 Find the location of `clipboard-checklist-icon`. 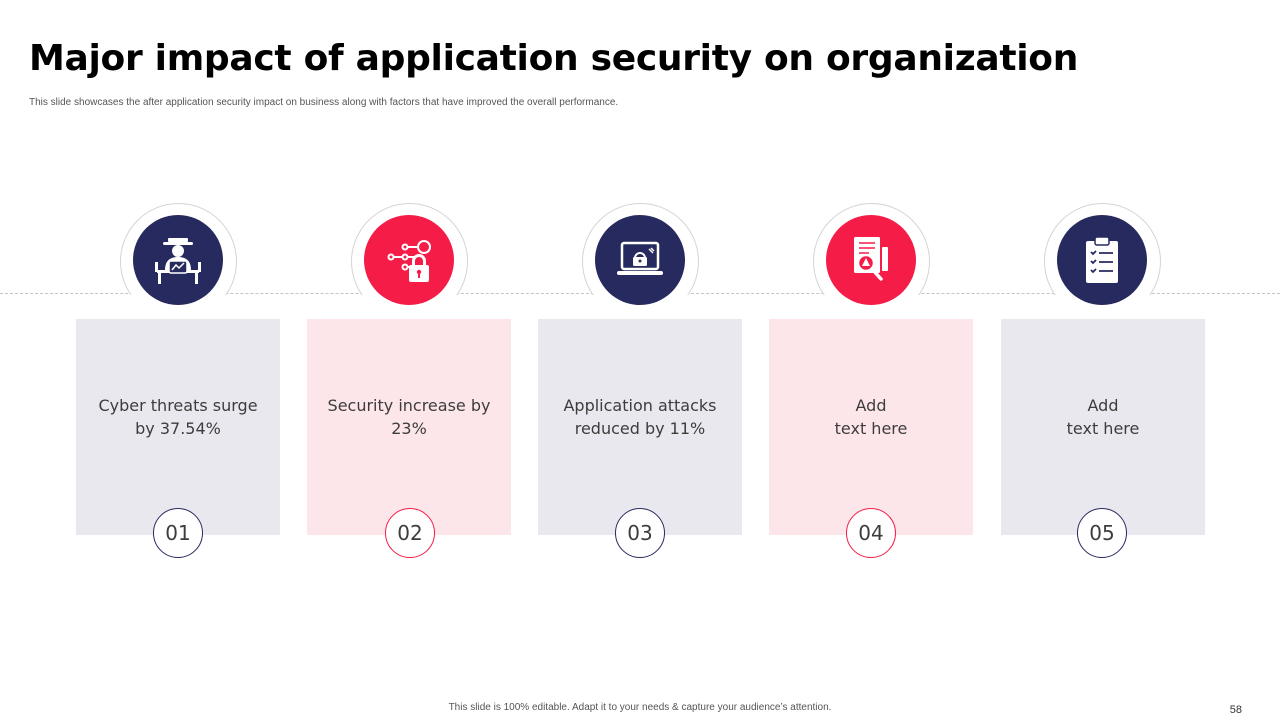

clipboard-checklist-icon is located at coordinates (1102, 260).